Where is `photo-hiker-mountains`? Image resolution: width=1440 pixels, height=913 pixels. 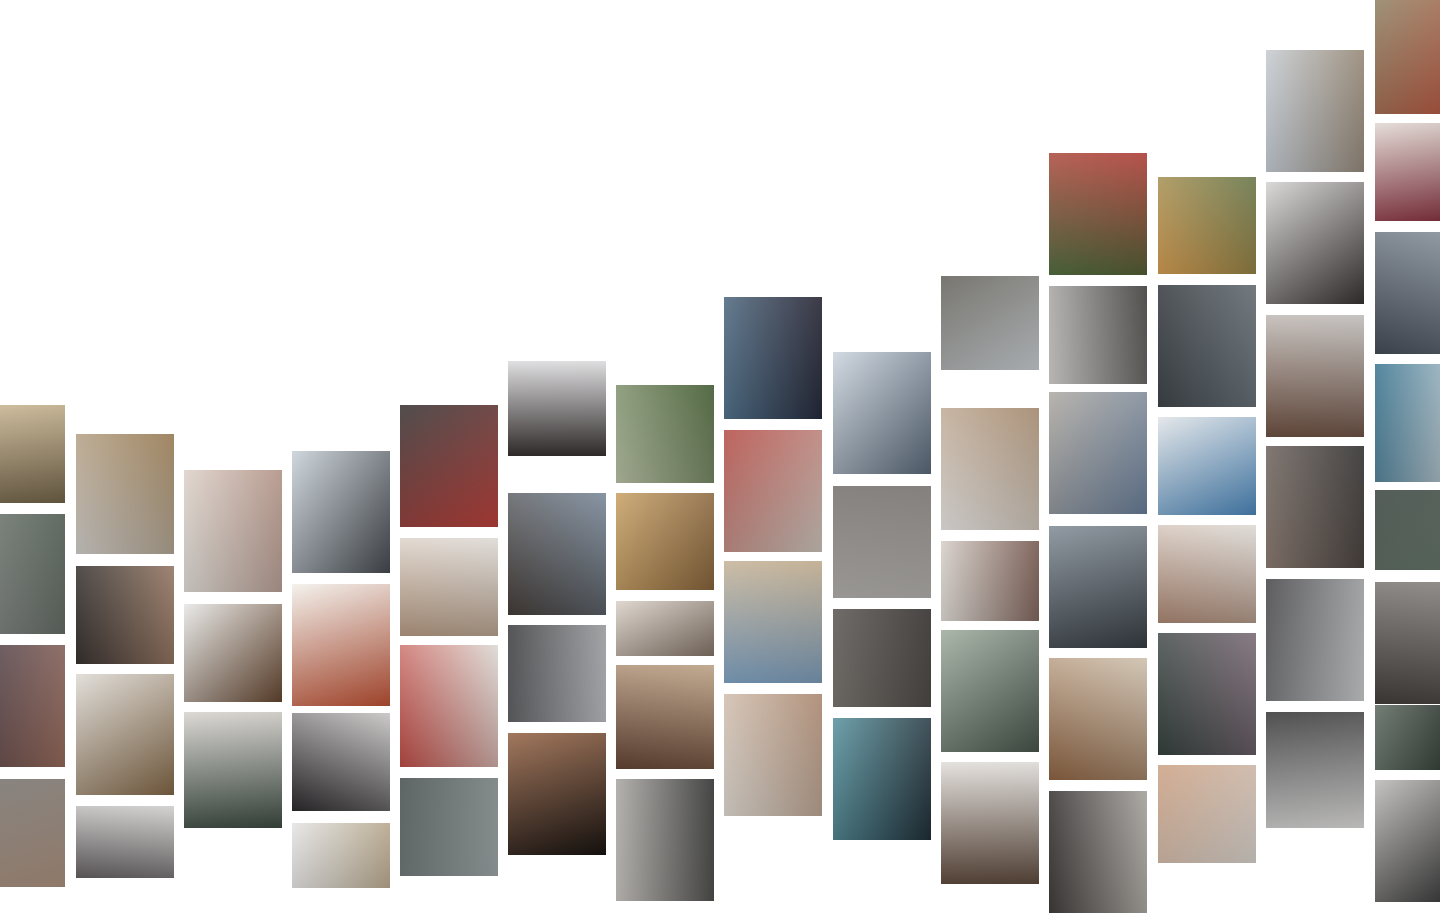 photo-hiker-mountains is located at coordinates (773, 622).